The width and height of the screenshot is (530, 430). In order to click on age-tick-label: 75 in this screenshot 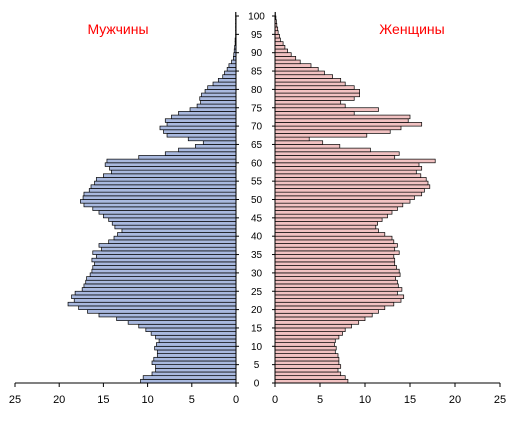, I will do `click(257, 108)`.